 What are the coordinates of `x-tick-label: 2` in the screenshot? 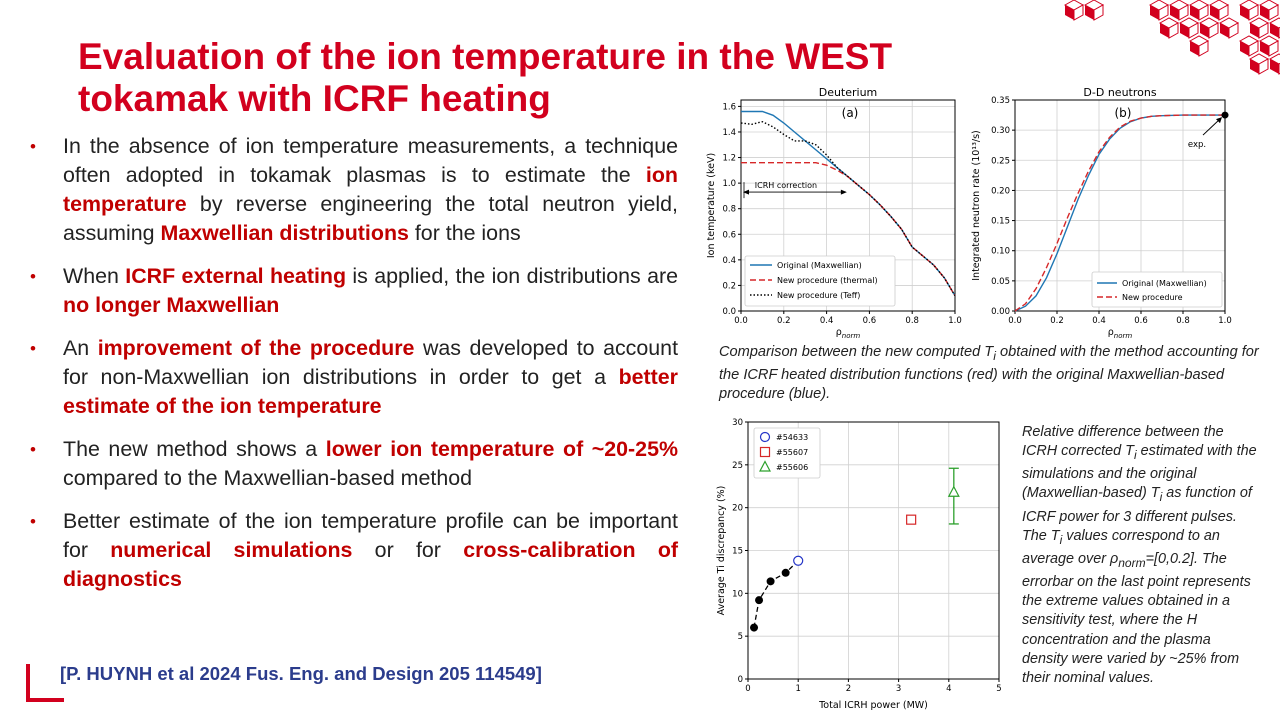 It's located at (848, 689).